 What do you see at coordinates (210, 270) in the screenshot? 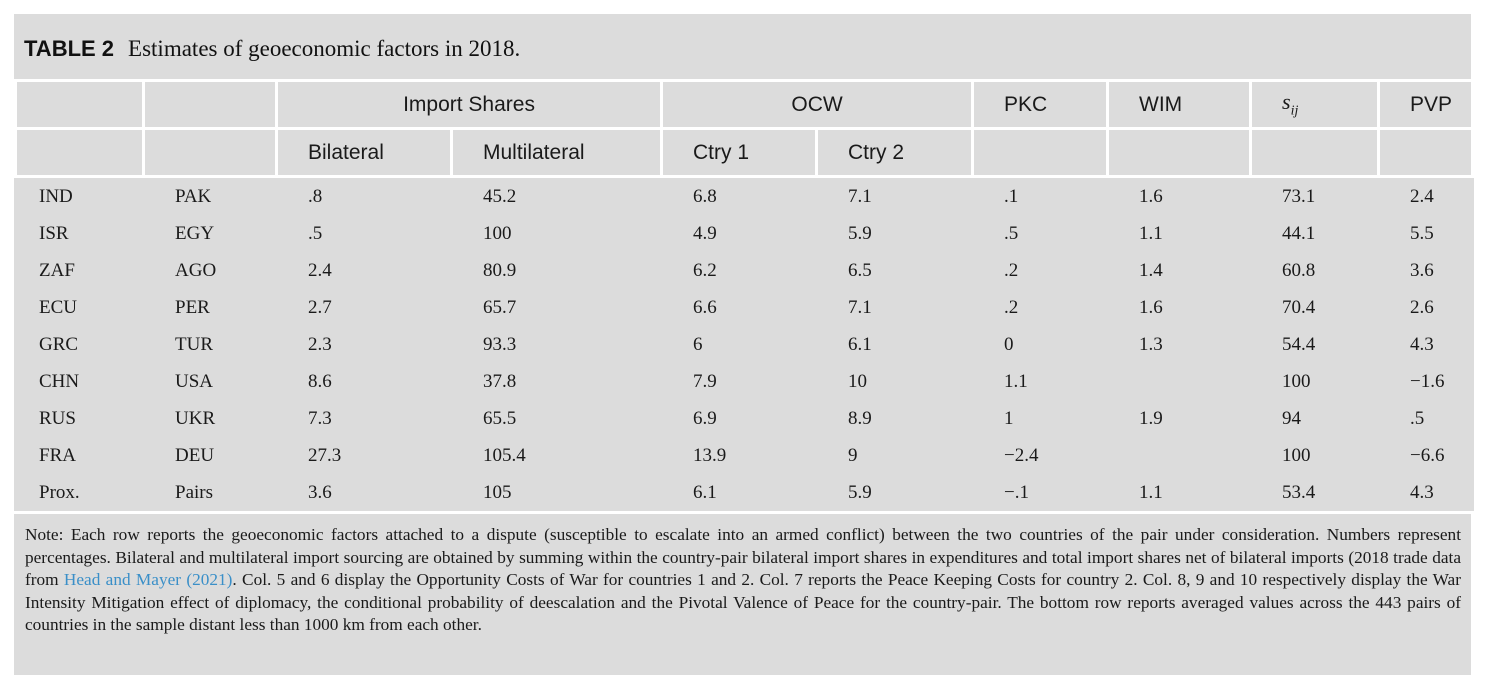
I see `cell-country-2: AGO` at bounding box center [210, 270].